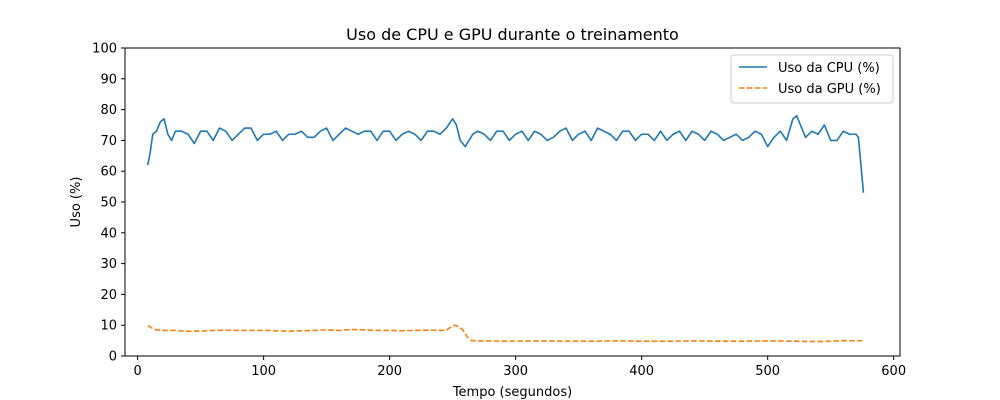  What do you see at coordinates (108, 110) in the screenshot?
I see `y-tick-label: 80` at bounding box center [108, 110].